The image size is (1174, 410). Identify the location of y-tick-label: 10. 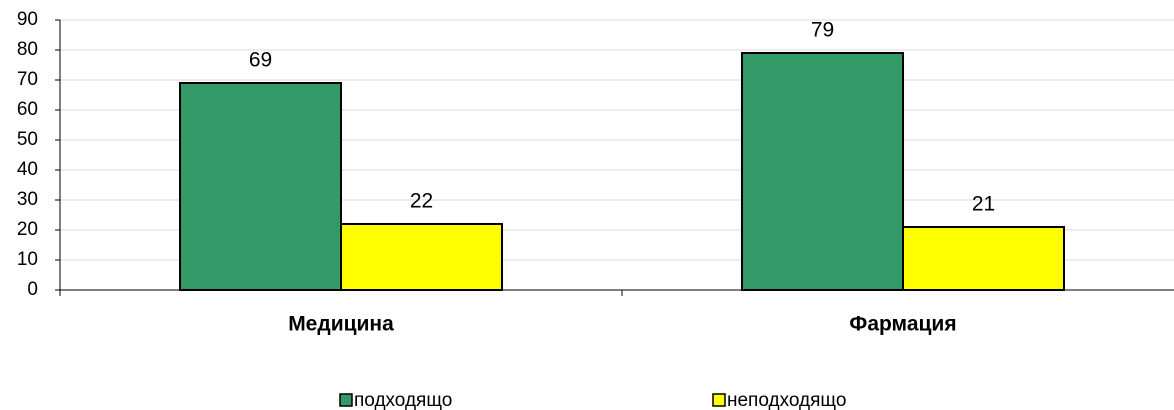
(27, 259).